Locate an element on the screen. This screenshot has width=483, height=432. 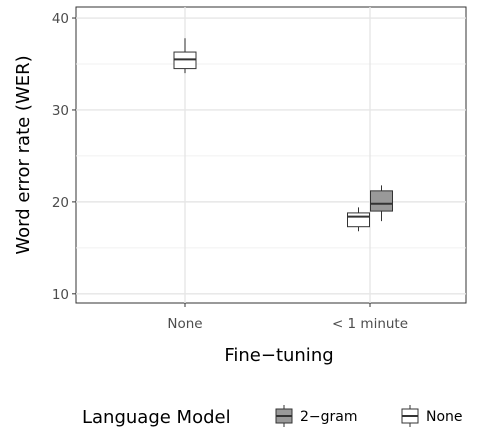
y-tick-label: 40 is located at coordinates (60, 19).